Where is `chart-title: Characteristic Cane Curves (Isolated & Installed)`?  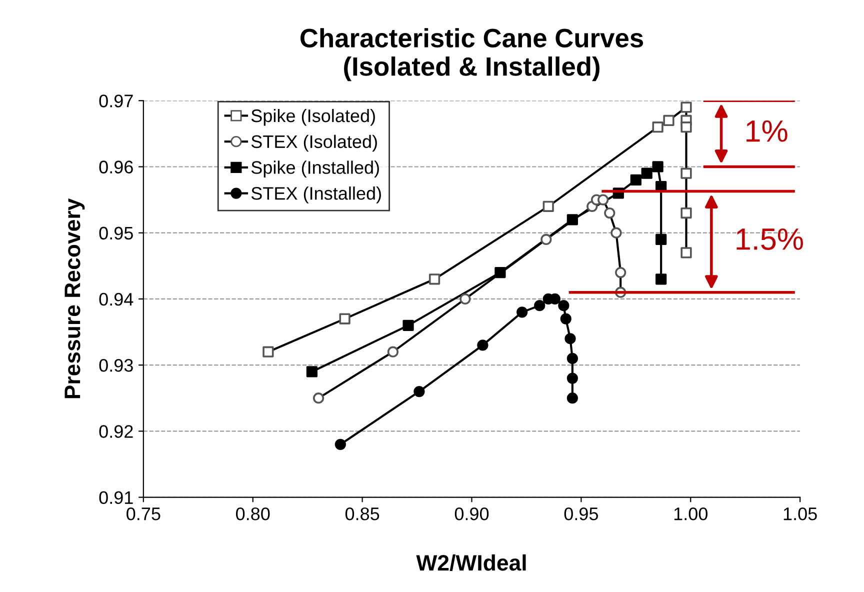
chart-title: Characteristic Cane Curves (Isolated & Installed) is located at coordinates (472, 55).